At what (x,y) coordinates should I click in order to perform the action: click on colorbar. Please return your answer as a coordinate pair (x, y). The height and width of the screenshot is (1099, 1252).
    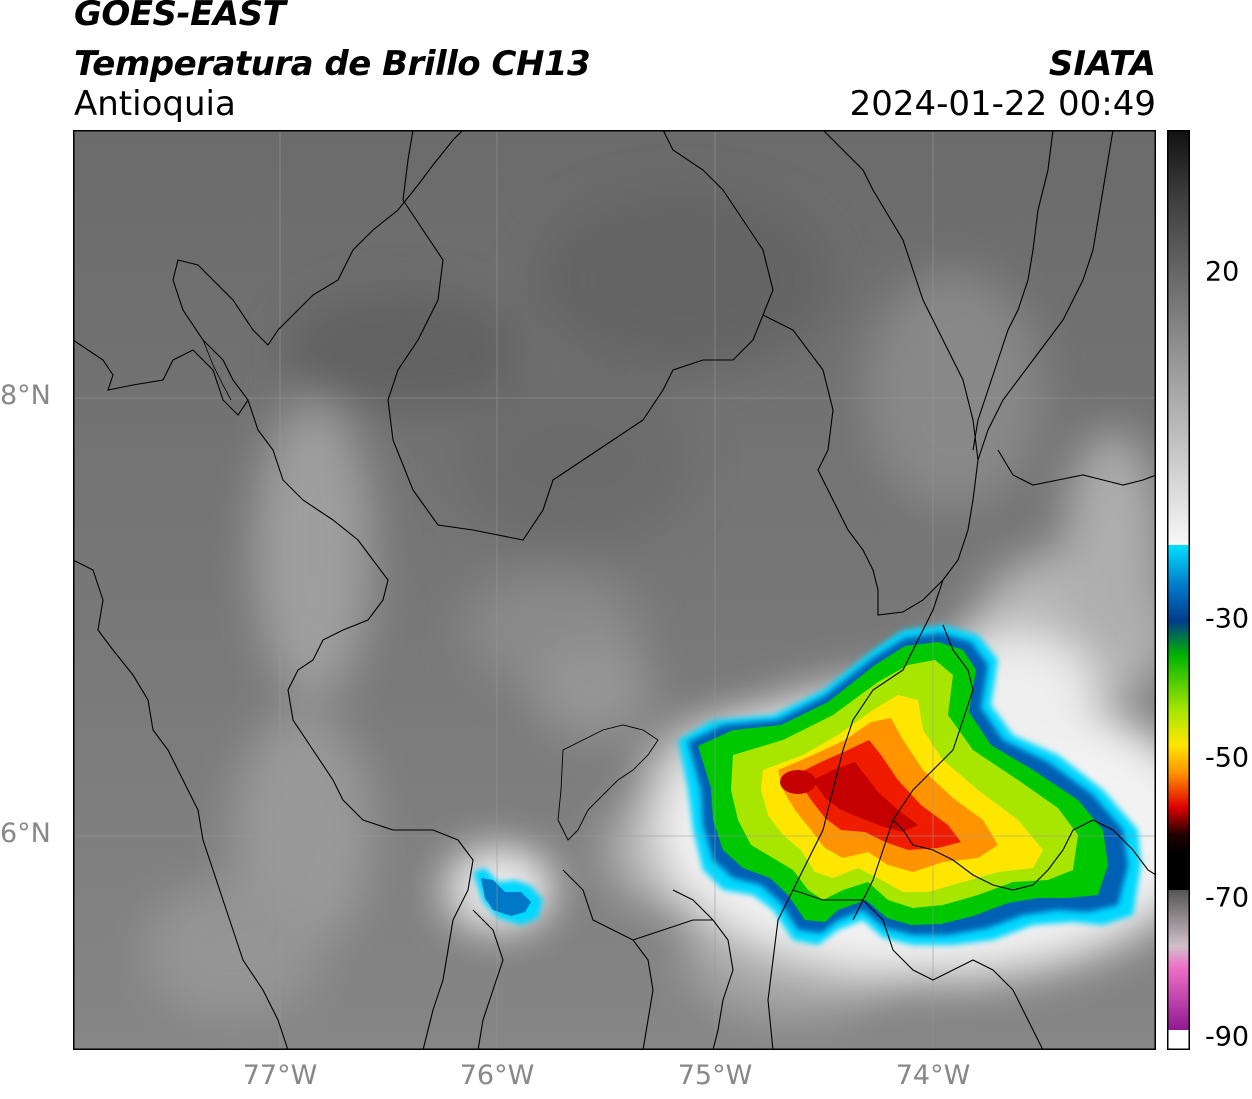
    Looking at the image, I should click on (1178, 590).